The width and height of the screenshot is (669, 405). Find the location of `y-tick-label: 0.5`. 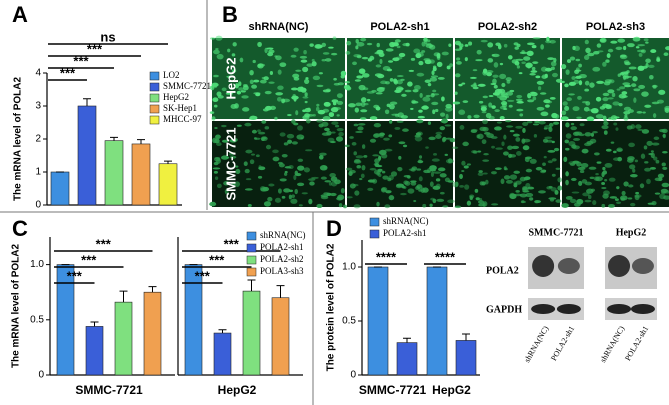

y-tick-label: 0.5 is located at coordinates (349, 321).